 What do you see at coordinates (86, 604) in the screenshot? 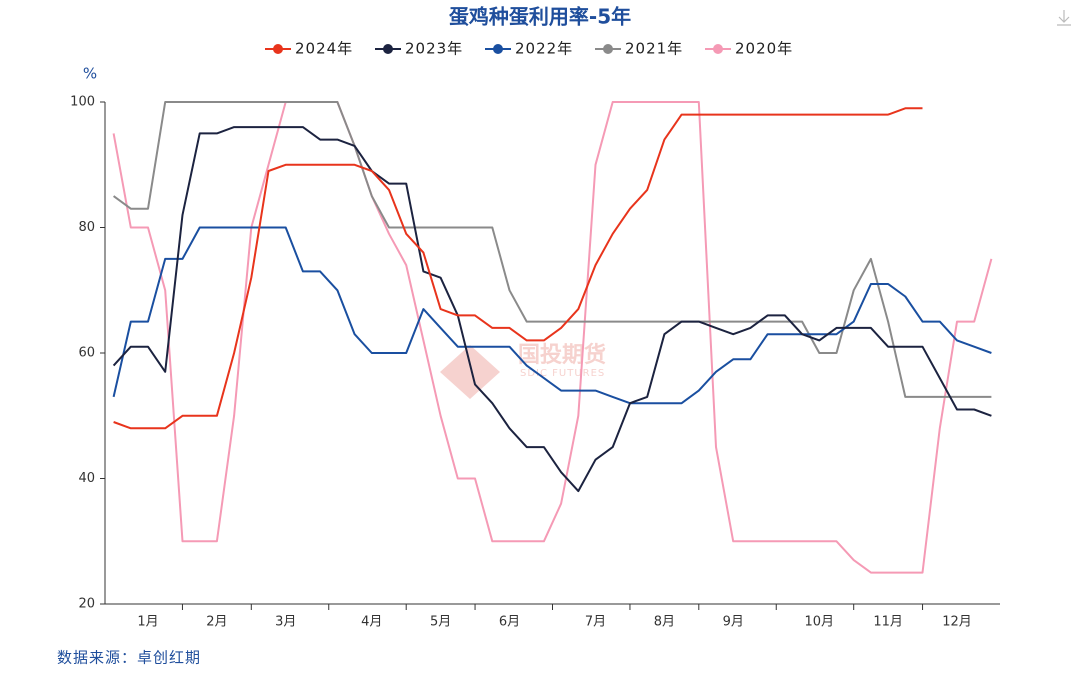
I see `y-tick-label: 20` at bounding box center [86, 604].